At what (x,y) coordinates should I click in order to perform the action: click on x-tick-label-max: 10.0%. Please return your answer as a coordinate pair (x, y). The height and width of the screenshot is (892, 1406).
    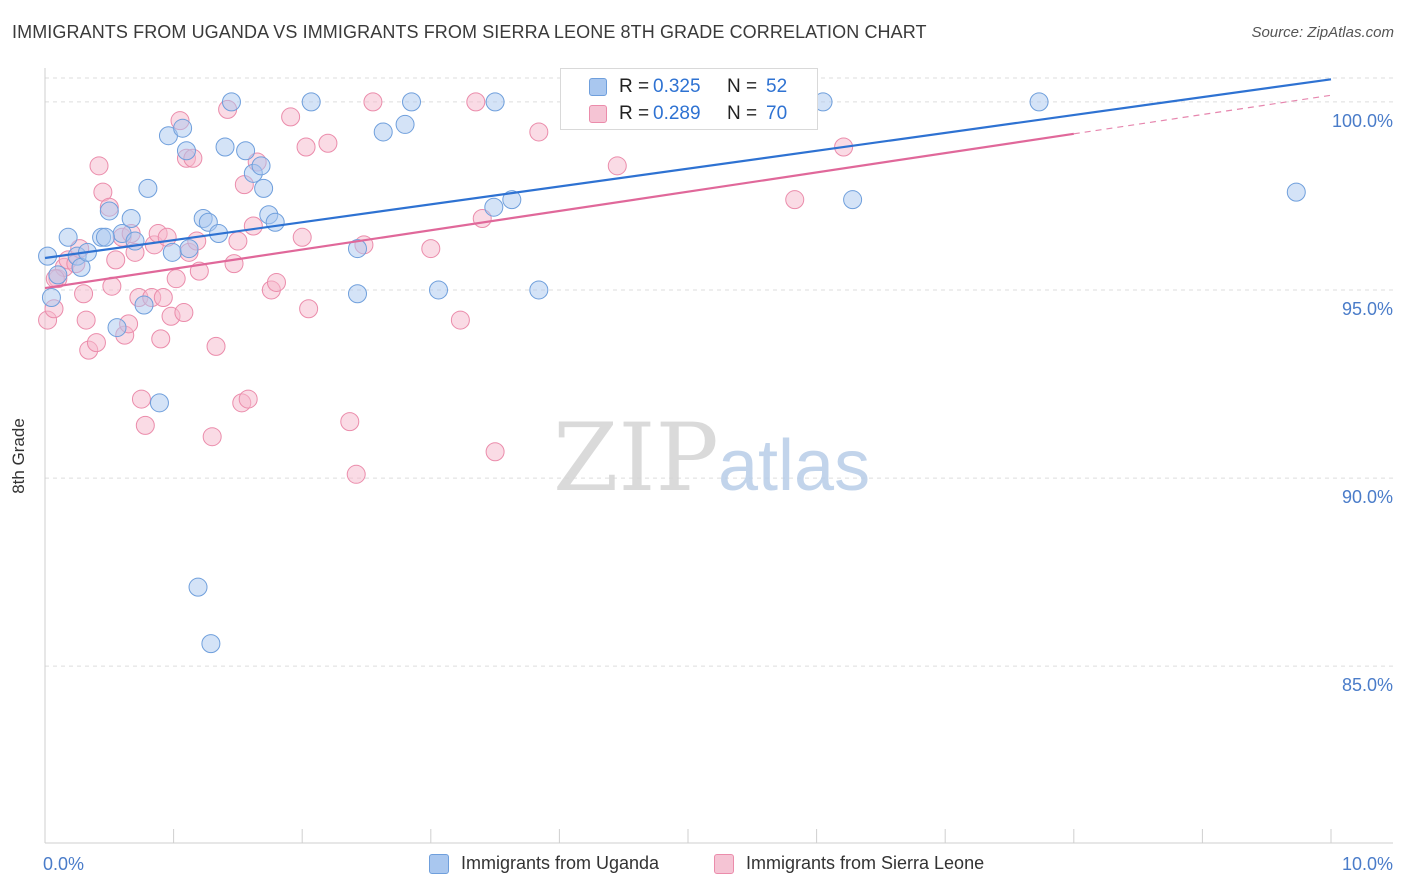
    Looking at the image, I should click on (1367, 864).